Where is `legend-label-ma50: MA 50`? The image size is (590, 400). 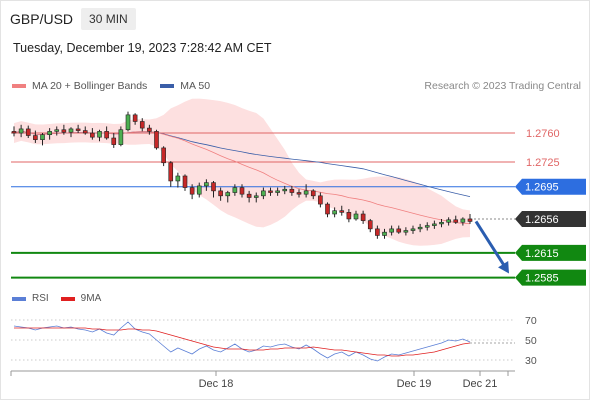 legend-label-ma50: MA 50 is located at coordinates (195, 86).